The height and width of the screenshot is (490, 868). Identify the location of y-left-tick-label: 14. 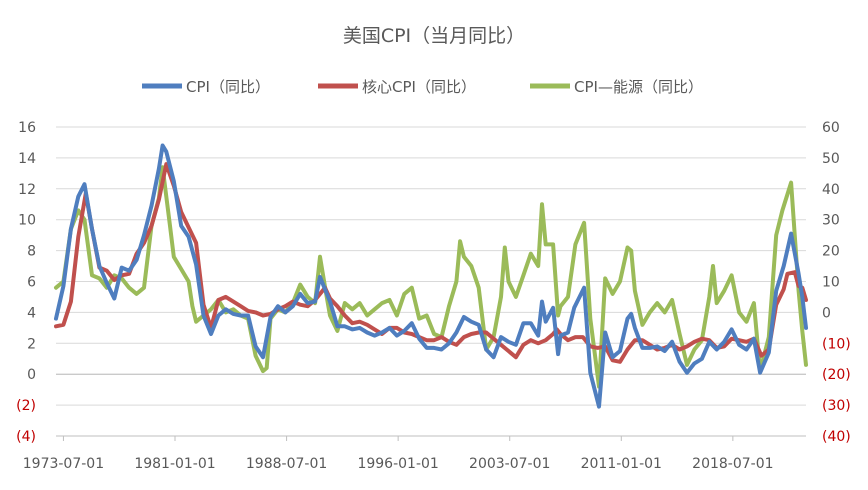
(27, 159).